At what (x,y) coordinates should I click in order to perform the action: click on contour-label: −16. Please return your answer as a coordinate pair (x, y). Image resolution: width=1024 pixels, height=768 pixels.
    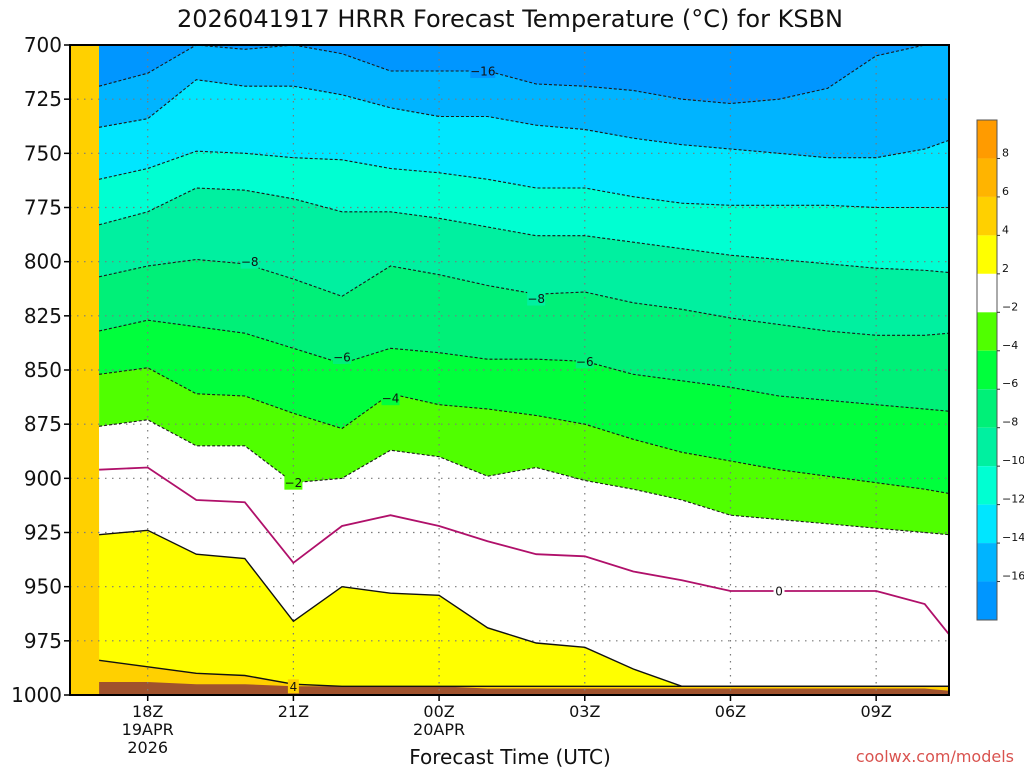
    Looking at the image, I should click on (482, 72).